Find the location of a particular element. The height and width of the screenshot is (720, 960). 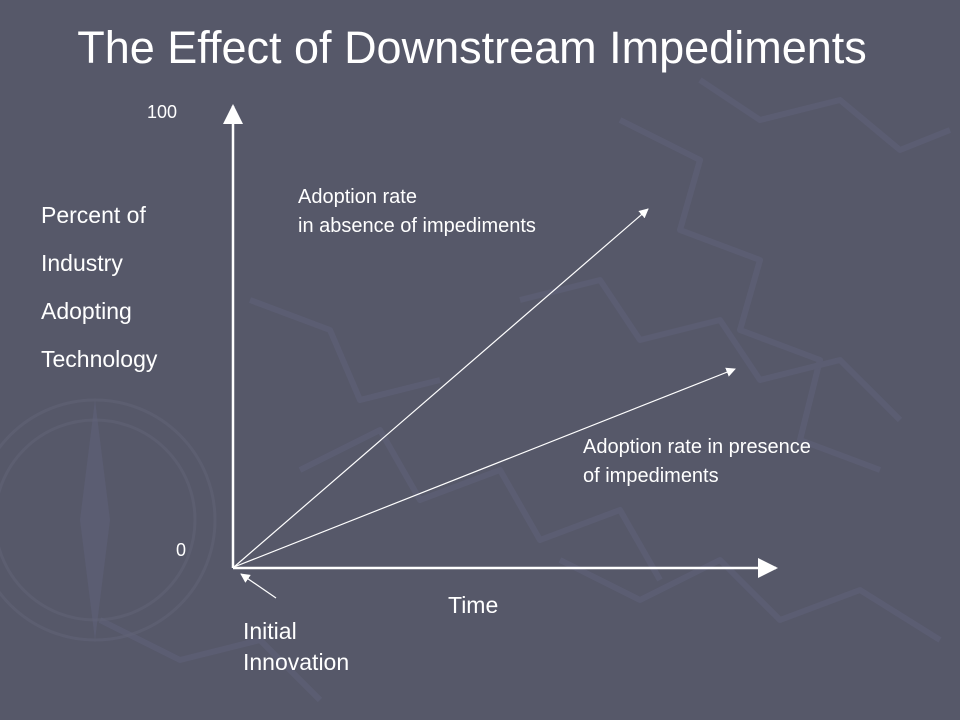

presence-line-label-line: Adoption rate in presence is located at coordinates (697, 447).